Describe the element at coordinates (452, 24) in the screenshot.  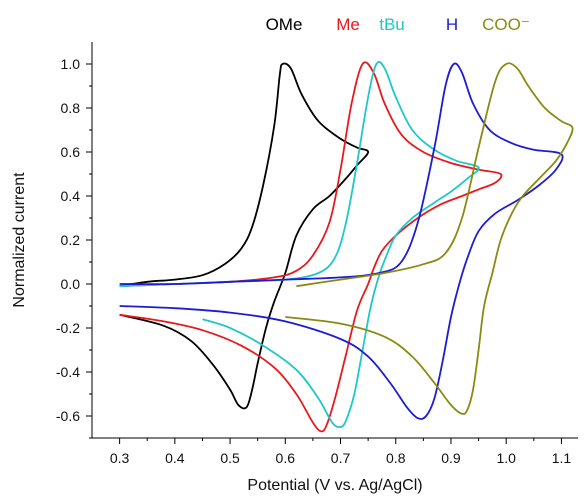
I see `legend-entry: H` at that location.